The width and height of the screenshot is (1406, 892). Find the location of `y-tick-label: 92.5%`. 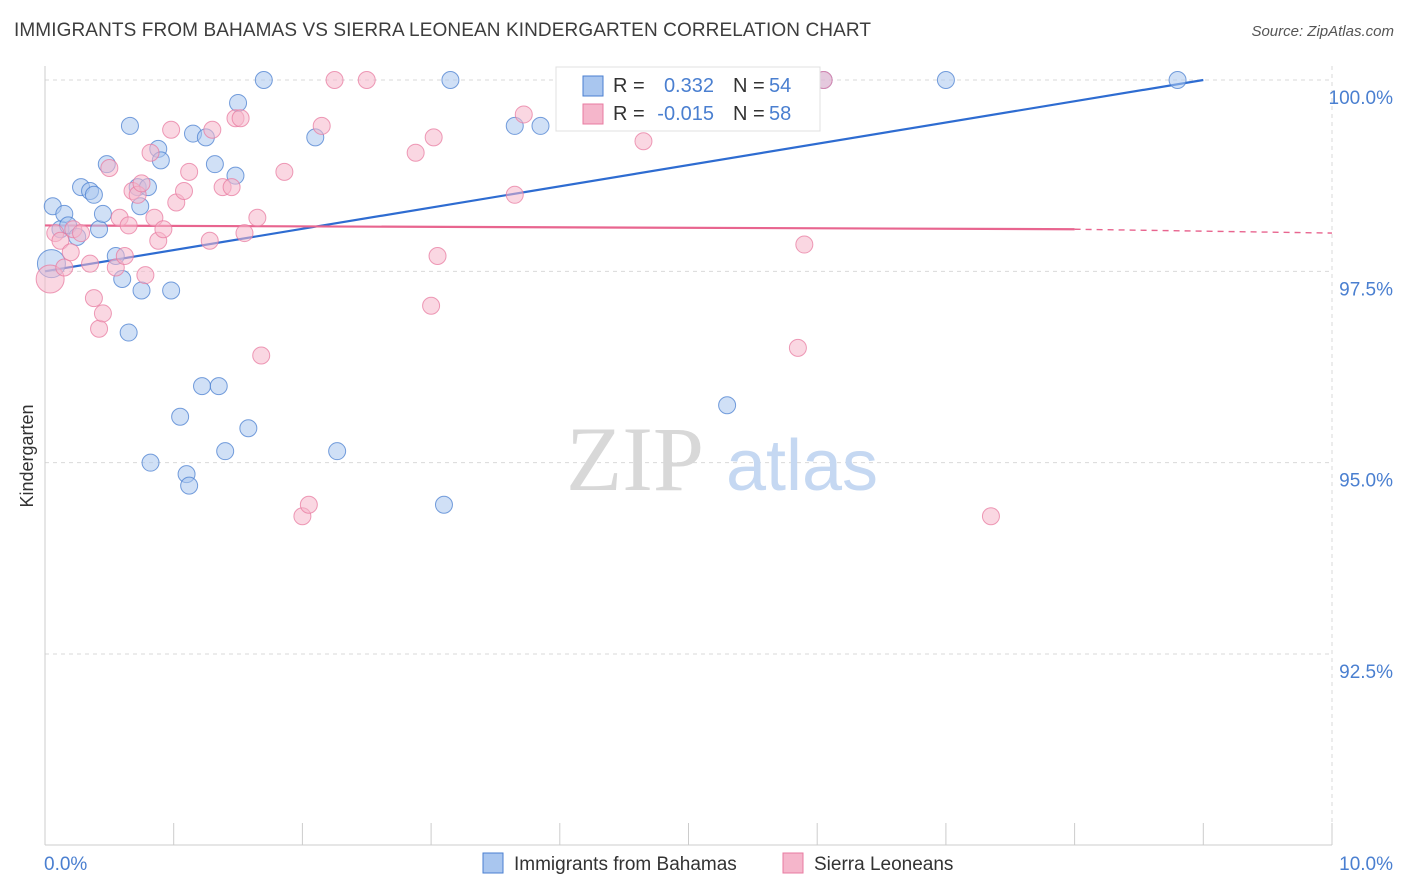

y-tick-label: 92.5% is located at coordinates (1366, 672).